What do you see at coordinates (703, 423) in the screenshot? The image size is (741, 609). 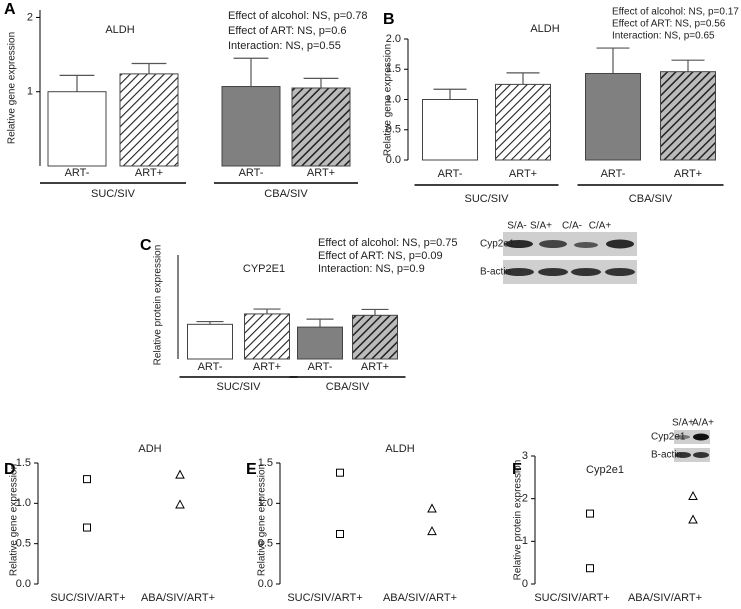 I see `blot-lane-label: A/A+` at bounding box center [703, 423].